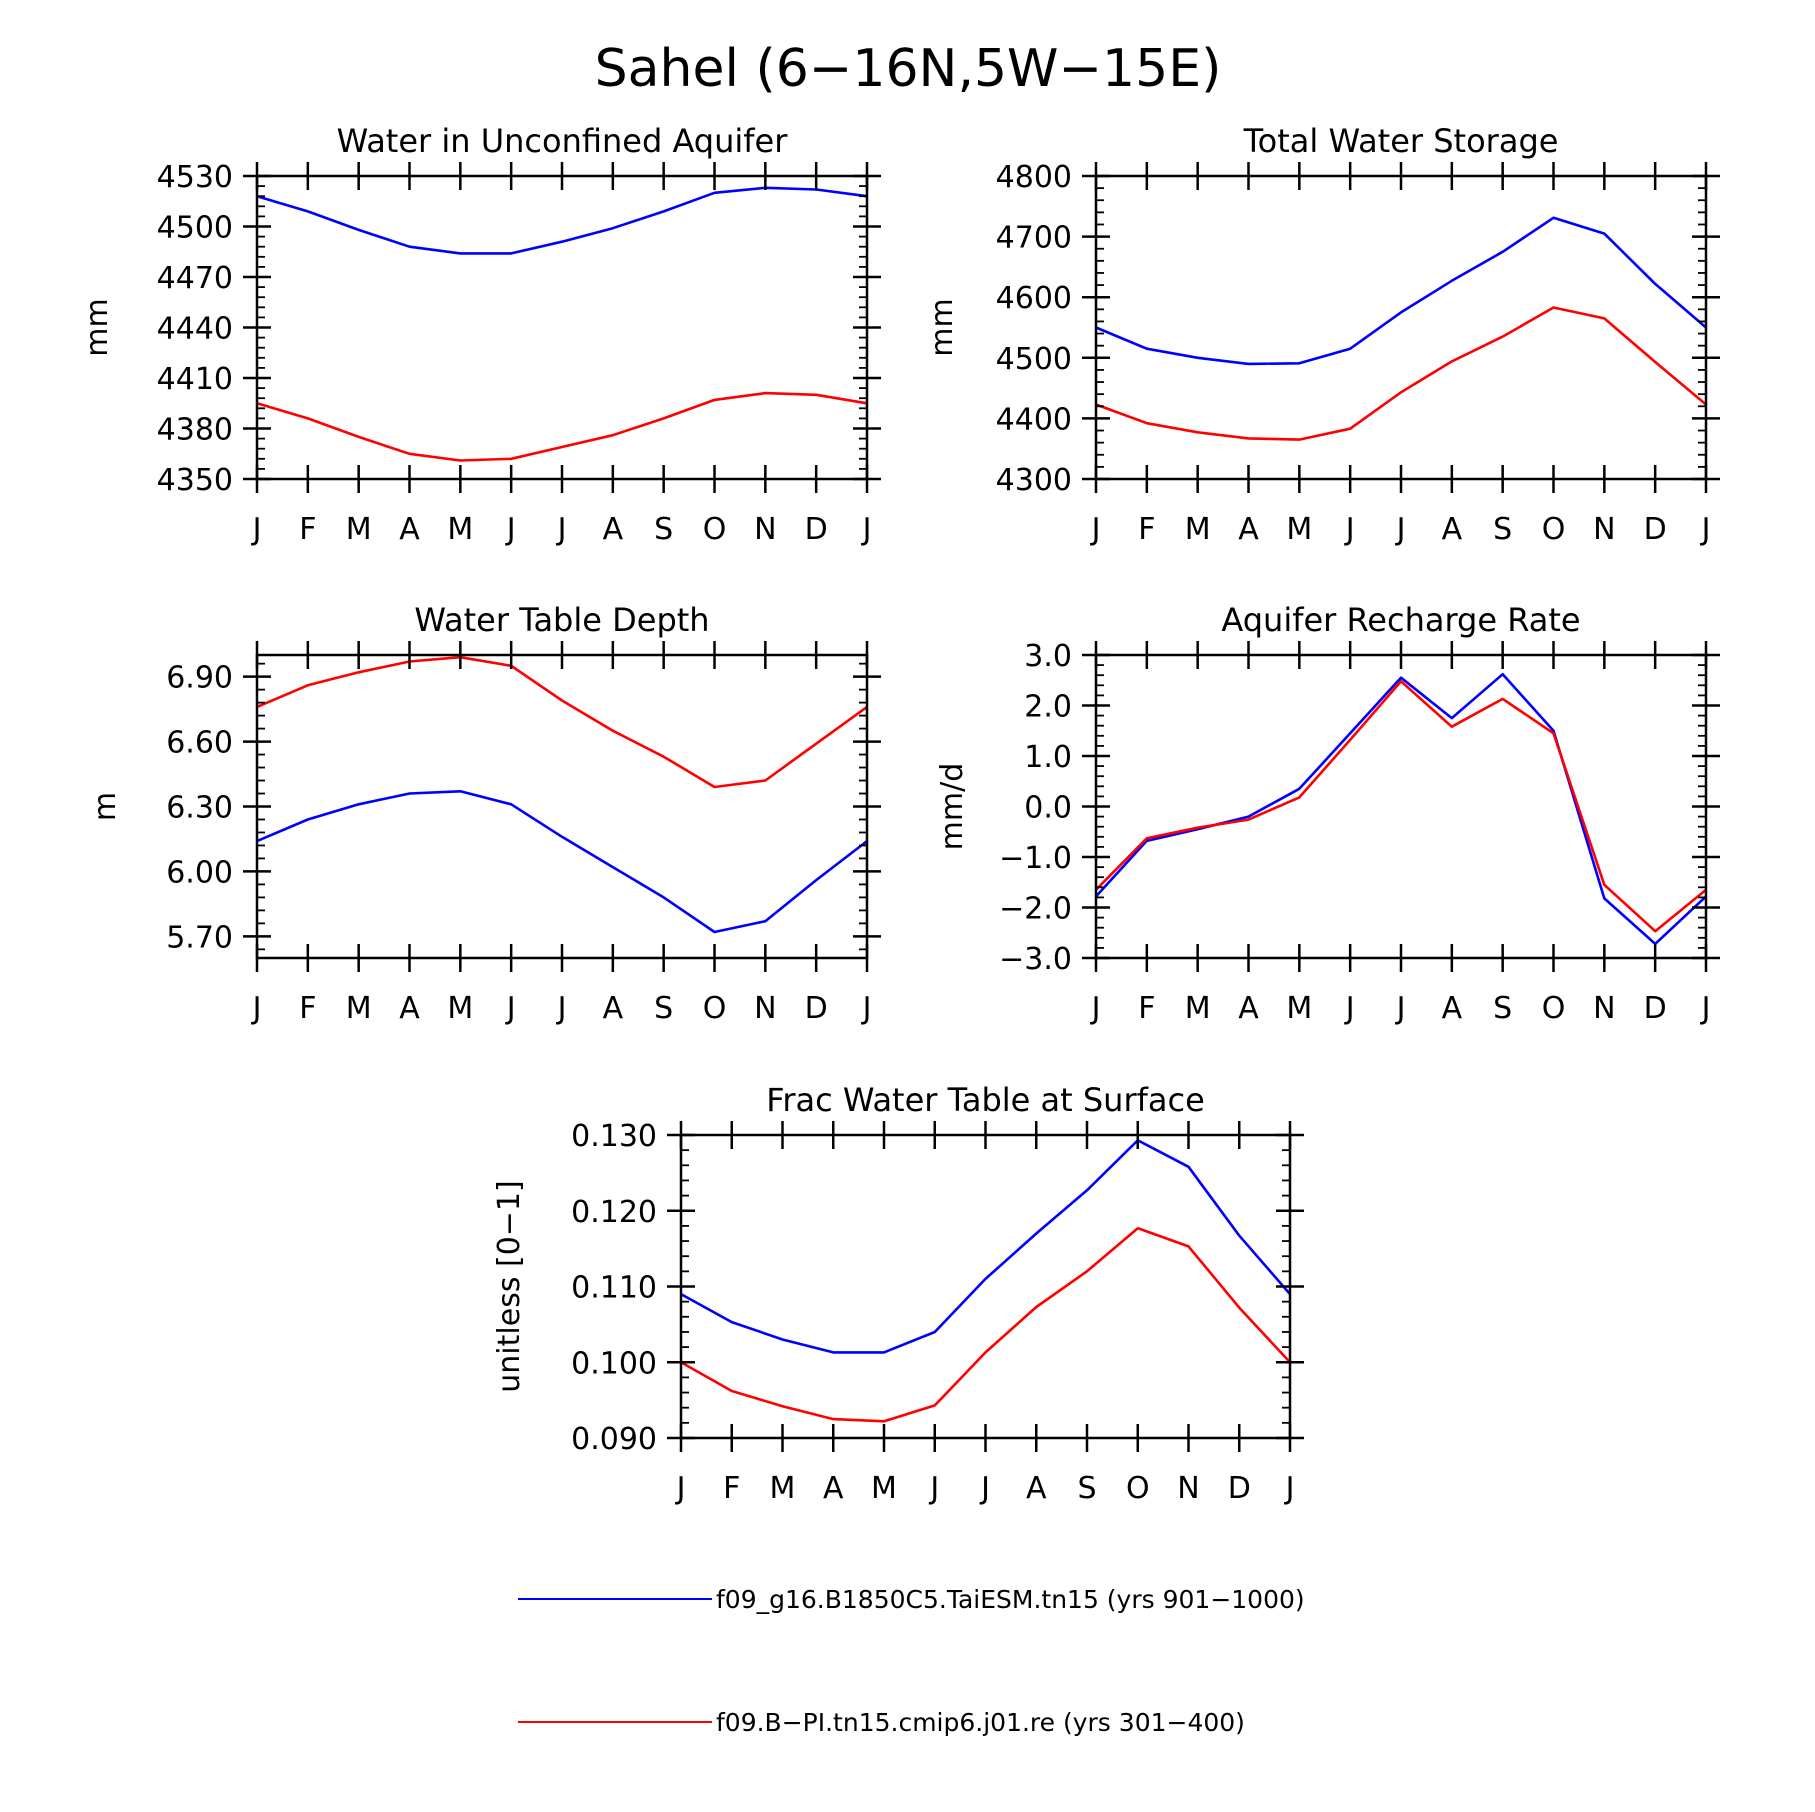  What do you see at coordinates (195, 278) in the screenshot?
I see `y-tick-label: 4470` at bounding box center [195, 278].